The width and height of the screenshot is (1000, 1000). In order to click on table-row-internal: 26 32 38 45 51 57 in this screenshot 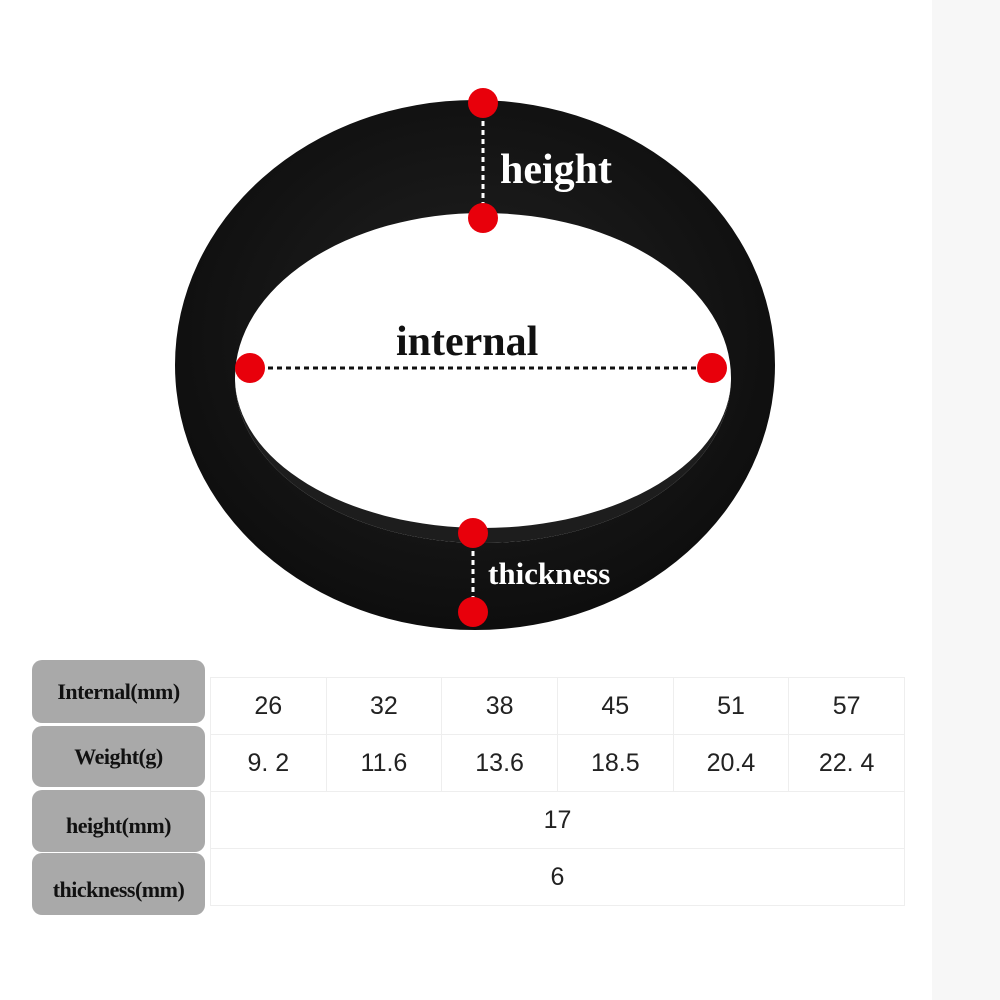, I will do `click(557, 706)`.